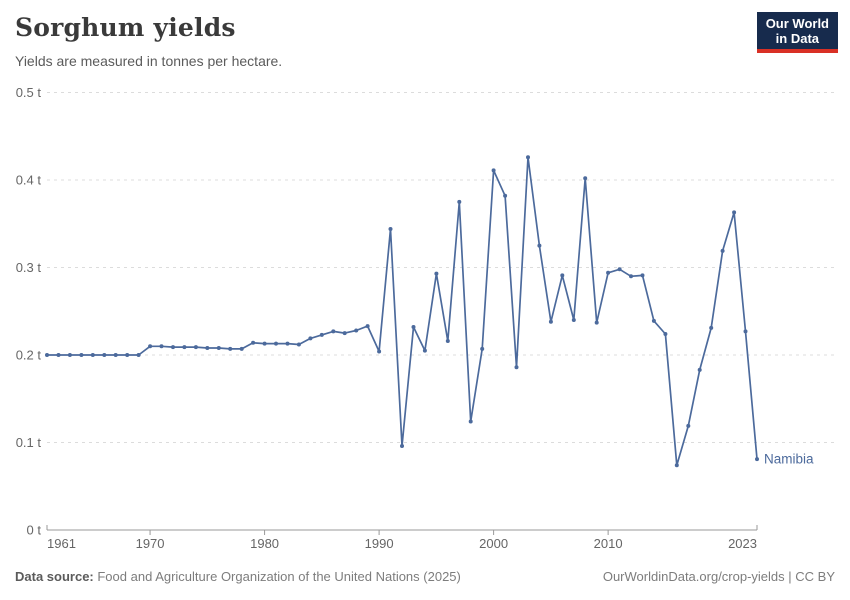 Image resolution: width=850 pixels, height=600 pixels. Describe the element at coordinates (29, 267) in the screenshot. I see `y-axis-label: 0.3 t` at that location.